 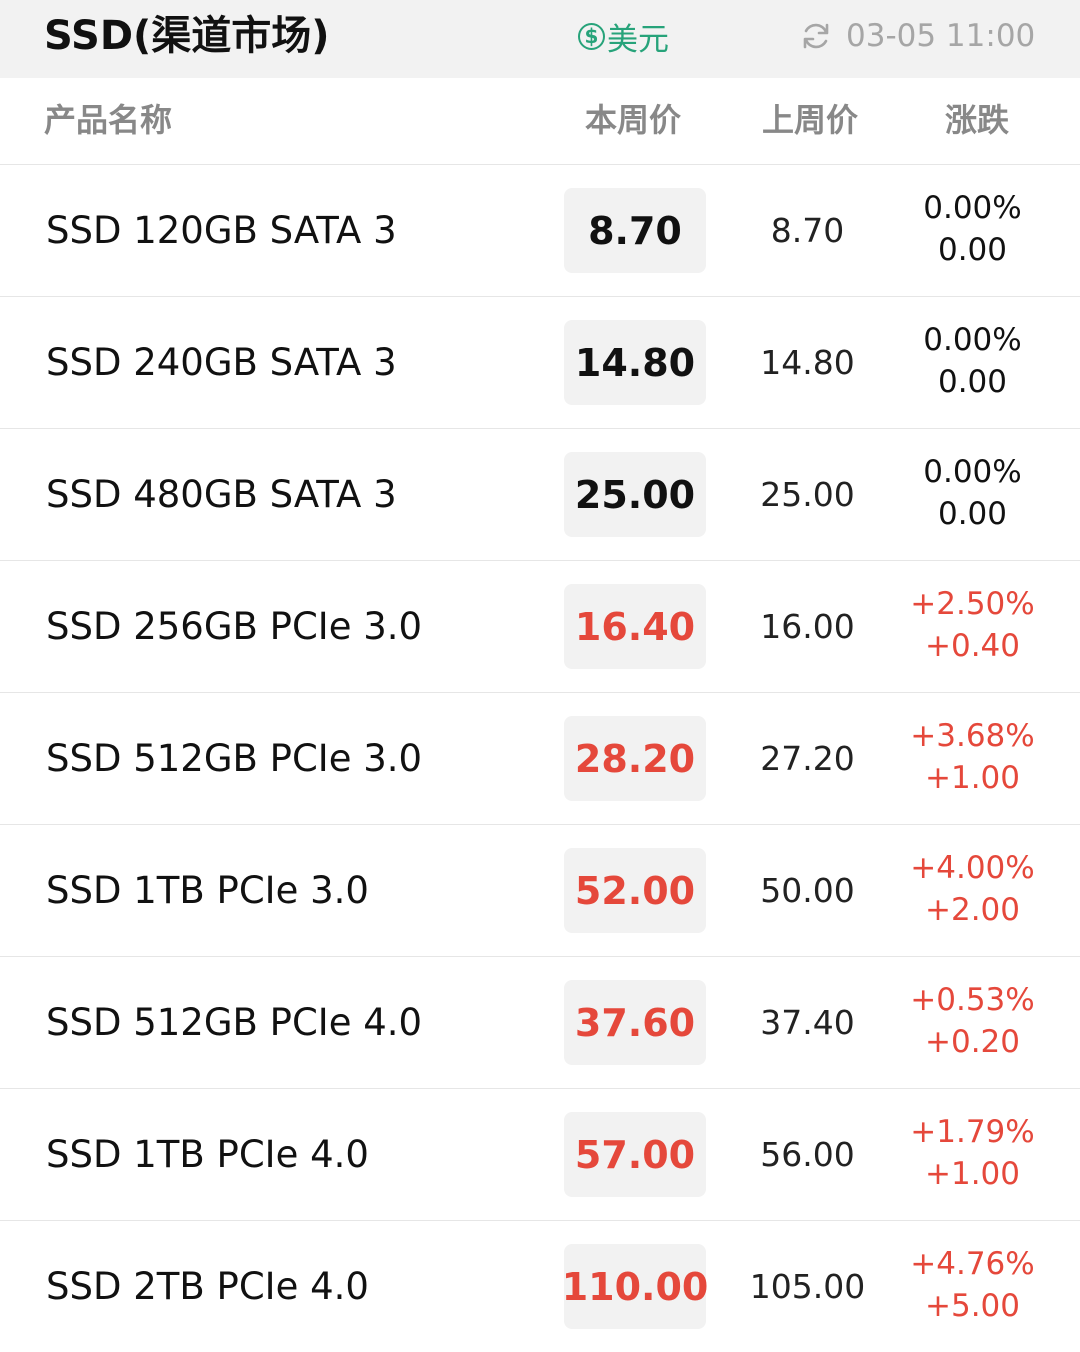 I want to click on currency-toggle: $ 美元, so click(x=623, y=36).